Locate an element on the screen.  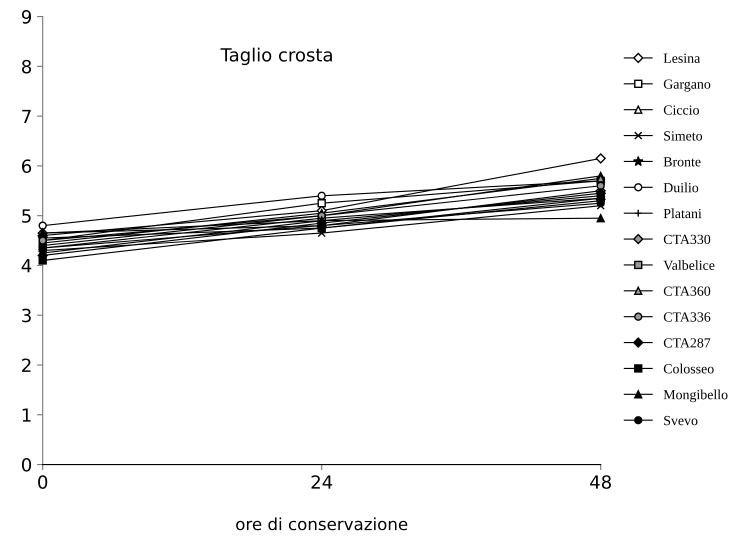
y-tick-label: 6 is located at coordinates (27, 166).